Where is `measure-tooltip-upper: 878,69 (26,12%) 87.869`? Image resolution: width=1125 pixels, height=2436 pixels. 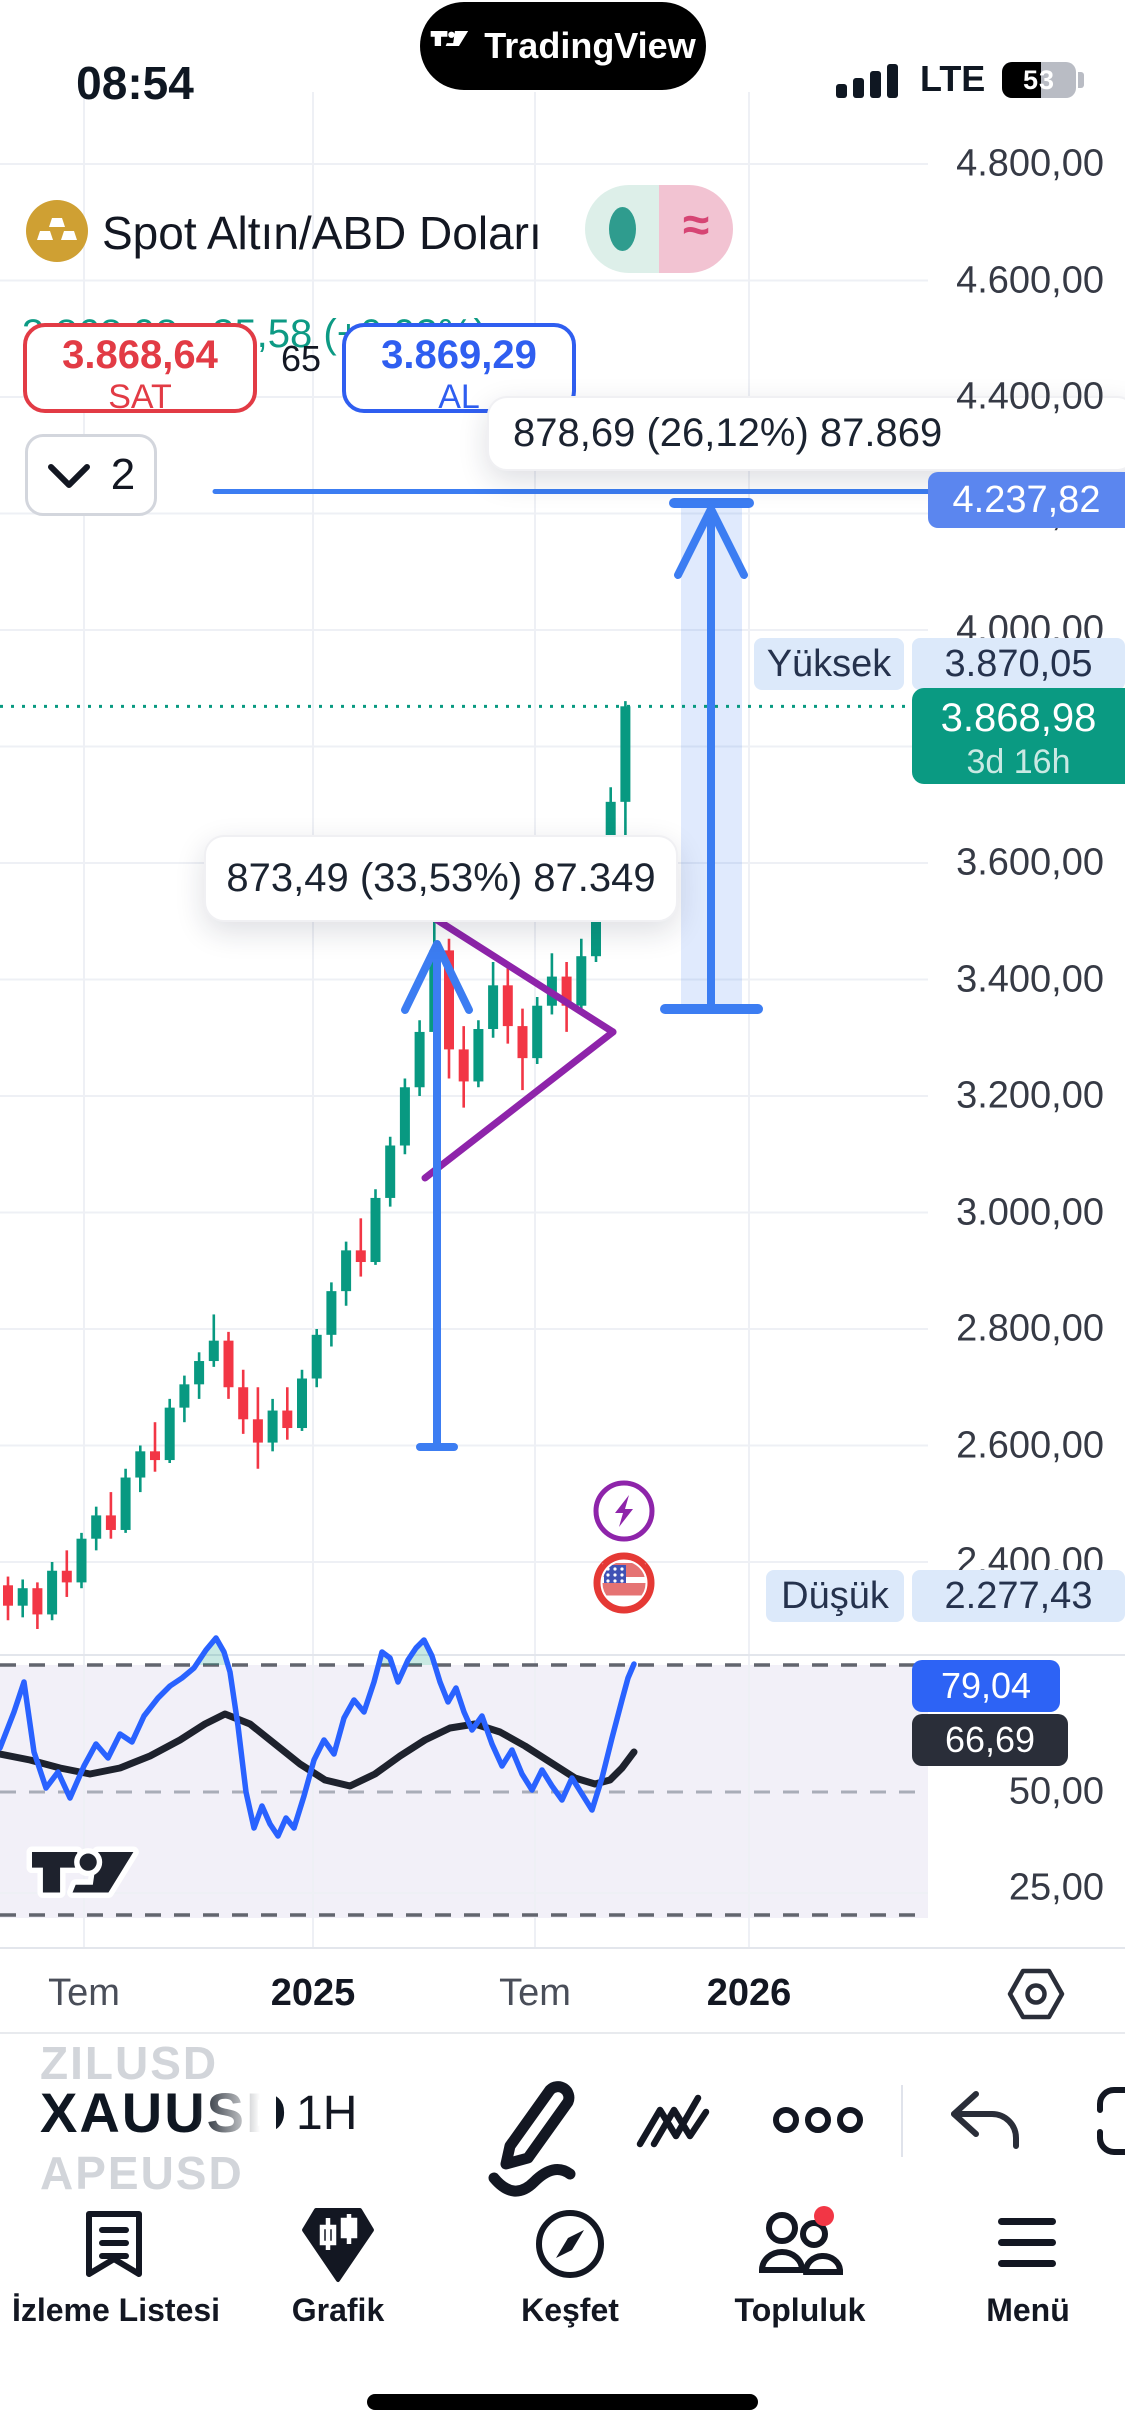
measure-tooltip-upper: 878,69 (26,12%) 87.869 is located at coordinates (806, 433).